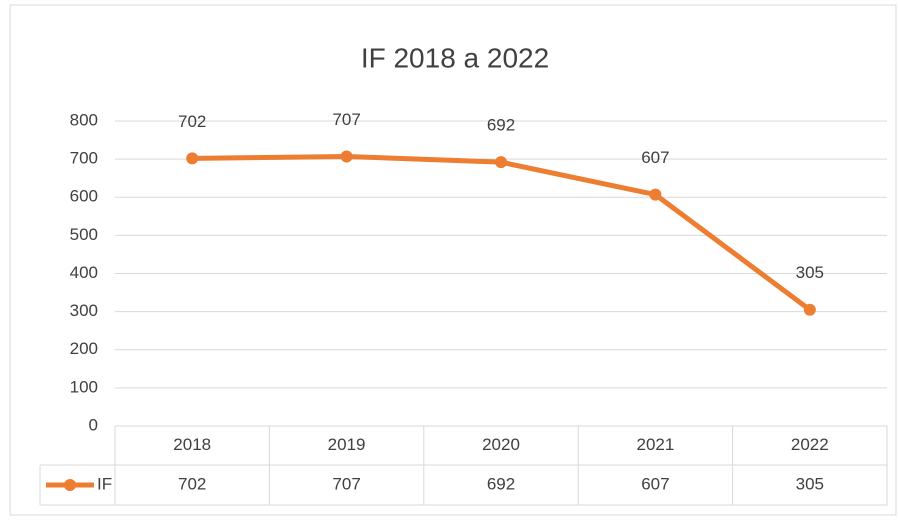 Image resolution: width=898 pixels, height=525 pixels. What do you see at coordinates (501, 125) in the screenshot?
I see `data-label: 692` at bounding box center [501, 125].